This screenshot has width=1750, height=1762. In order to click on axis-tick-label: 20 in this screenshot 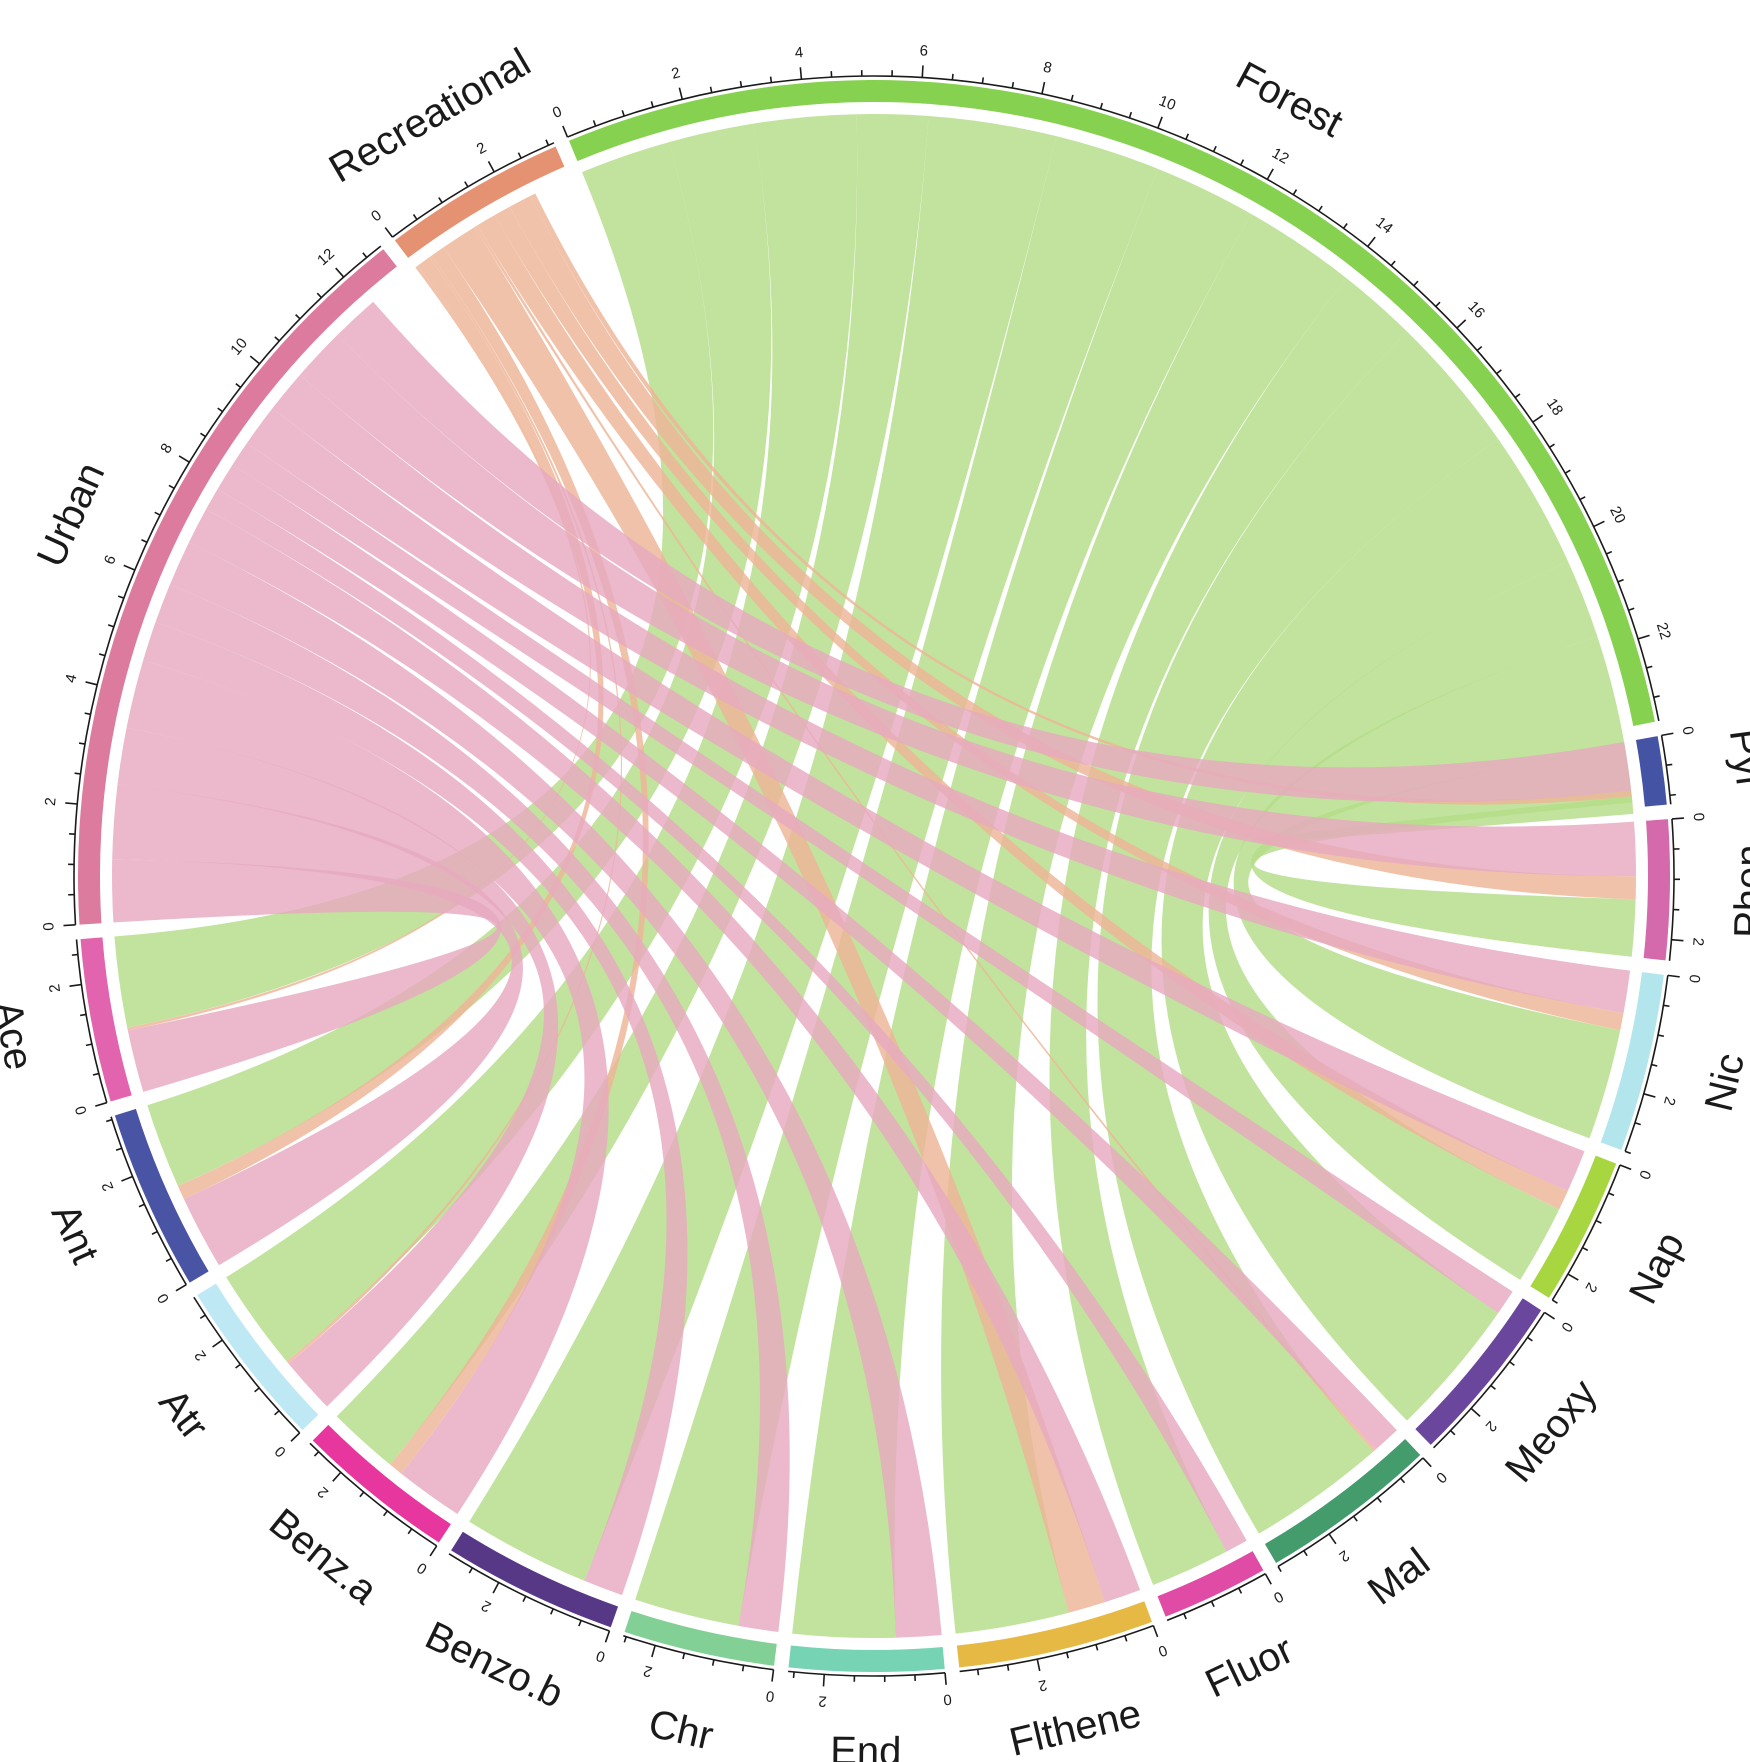, I will do `click(1617, 515)`.